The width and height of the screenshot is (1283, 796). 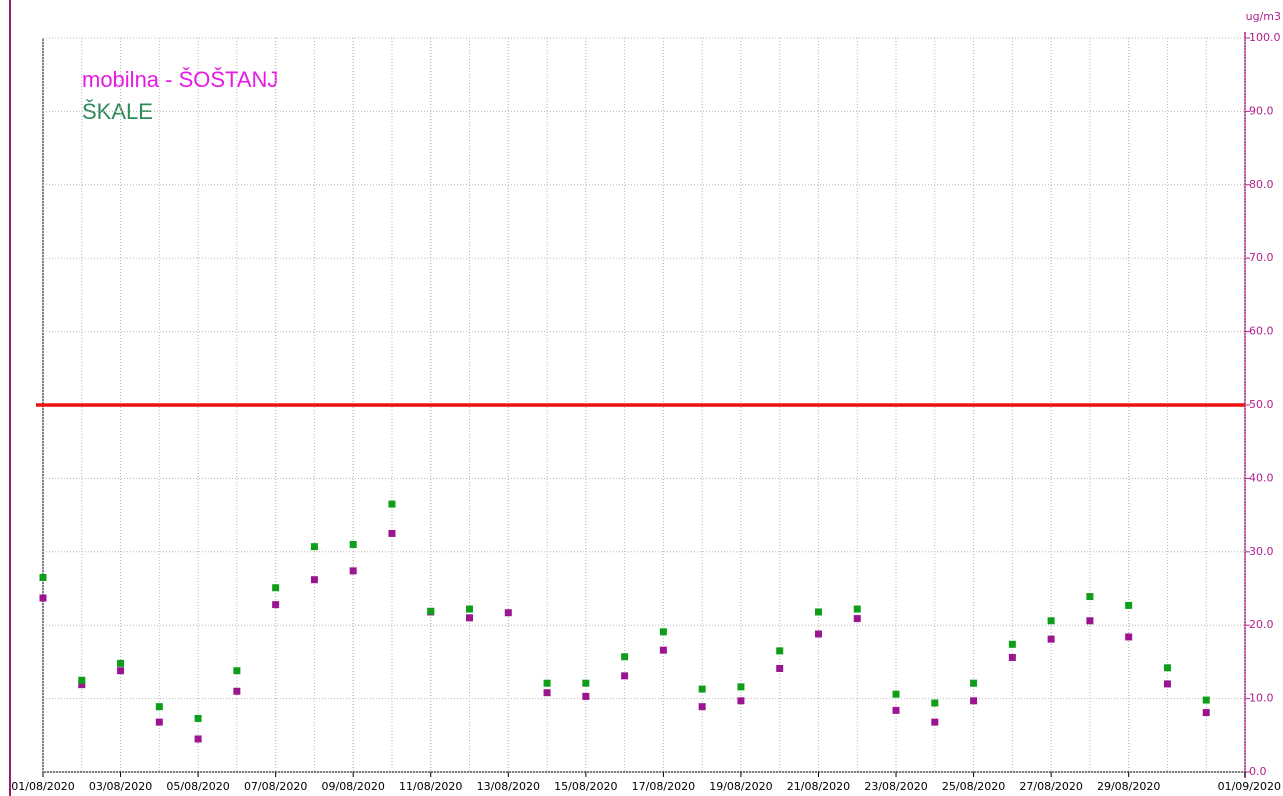 What do you see at coordinates (180, 95) in the screenshot?
I see `legend: mobilna - ŠOŠTANJ ŠKALE` at bounding box center [180, 95].